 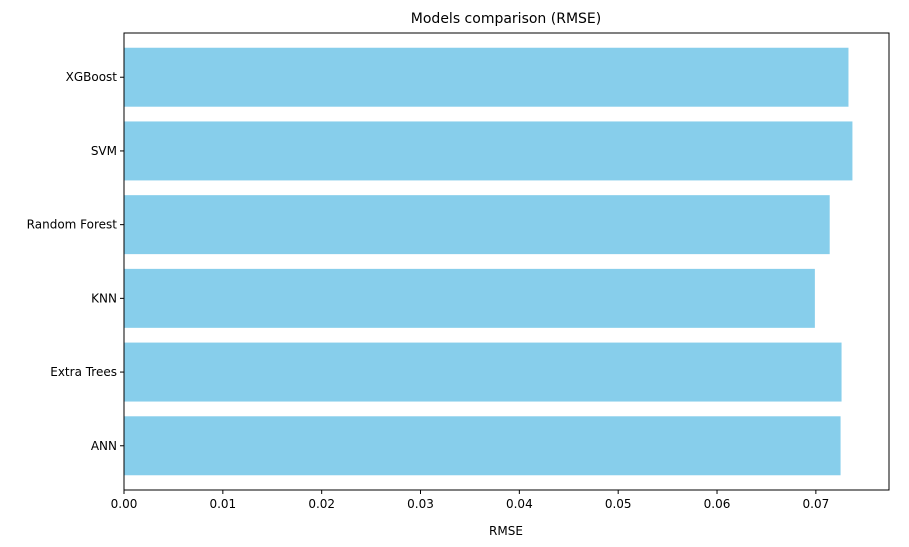 What do you see at coordinates (506, 19) in the screenshot?
I see `chart-title: Models comparison (RMSE)` at bounding box center [506, 19].